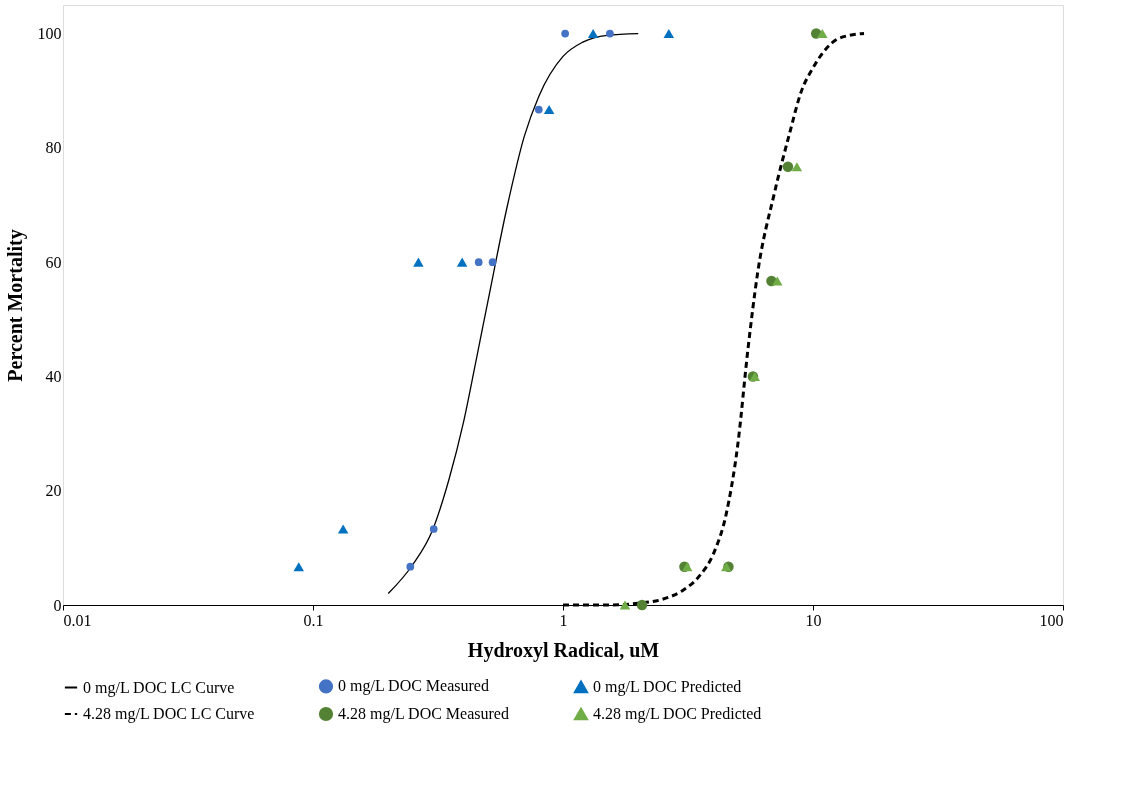  I want to click on legend-label: 0 mg/L DOC LC Curve, so click(159, 687).